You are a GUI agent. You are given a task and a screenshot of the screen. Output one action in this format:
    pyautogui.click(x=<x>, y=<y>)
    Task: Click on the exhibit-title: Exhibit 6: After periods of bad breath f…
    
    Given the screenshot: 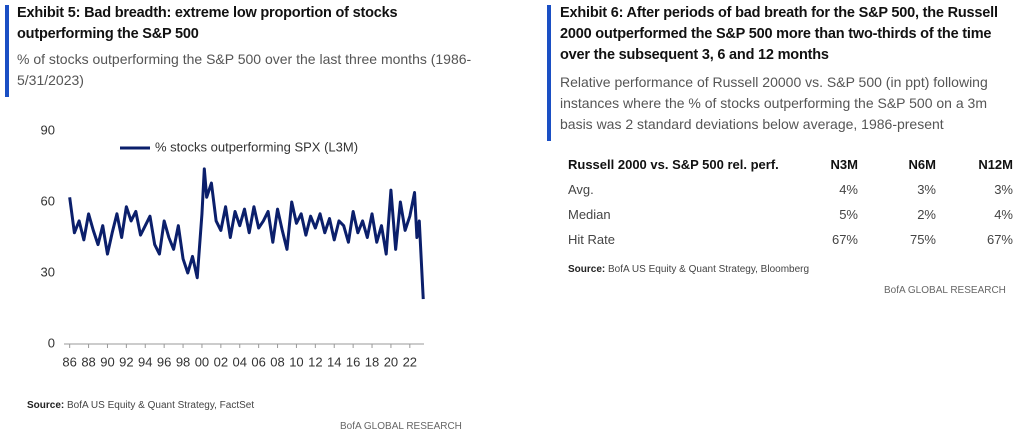 What is the action you would take?
    pyautogui.click(x=779, y=34)
    